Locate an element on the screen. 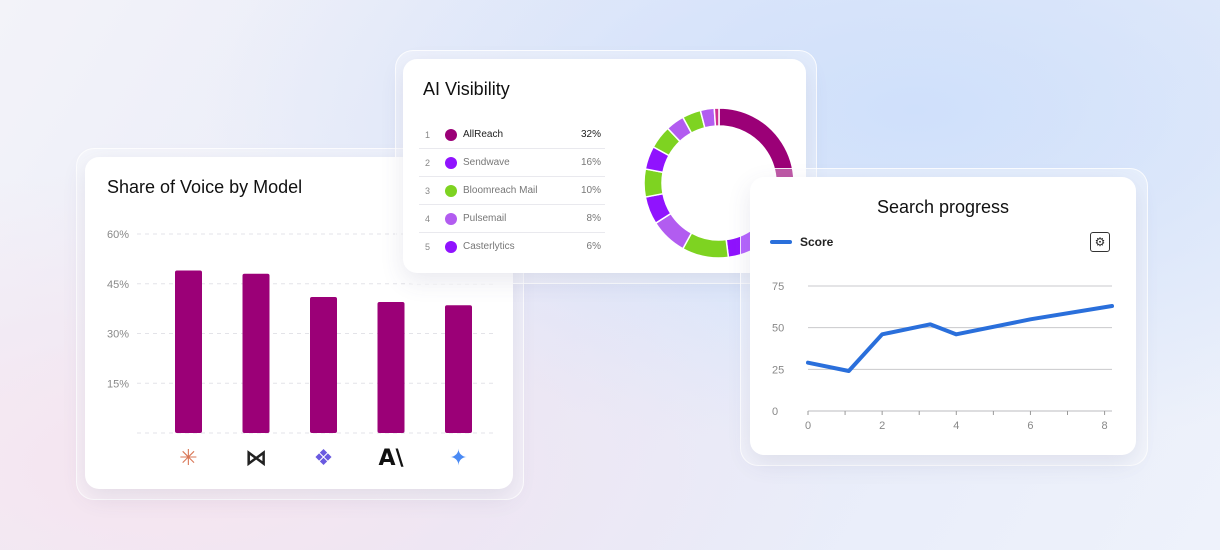 The image size is (1220, 550). brand-name: Casterlytics is located at coordinates (489, 246).